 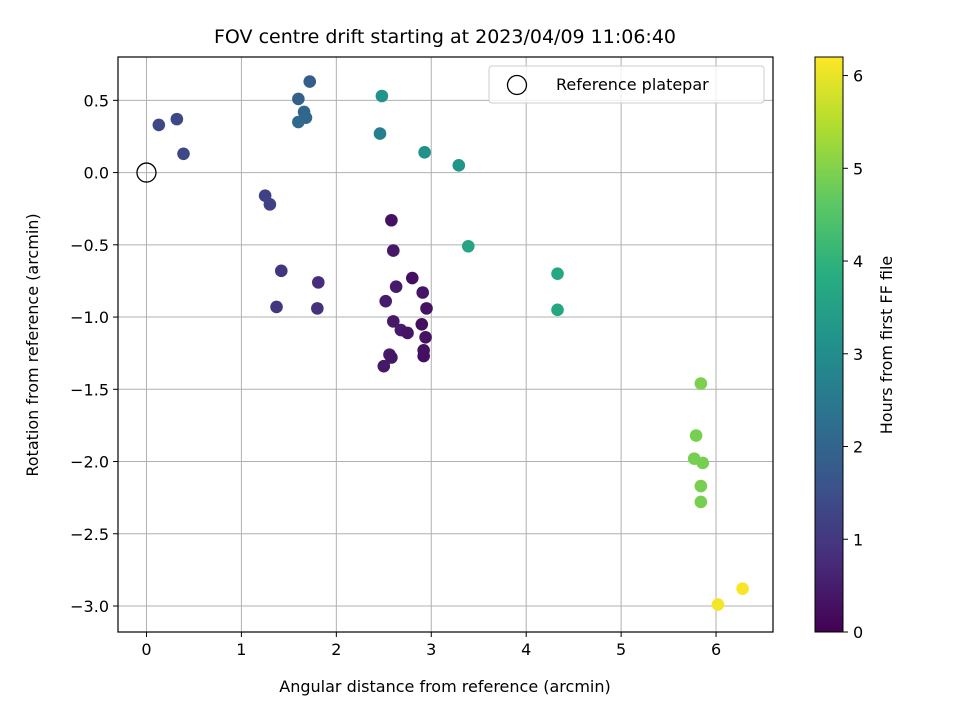 What do you see at coordinates (517, 85) in the screenshot?
I see `legend-marker` at bounding box center [517, 85].